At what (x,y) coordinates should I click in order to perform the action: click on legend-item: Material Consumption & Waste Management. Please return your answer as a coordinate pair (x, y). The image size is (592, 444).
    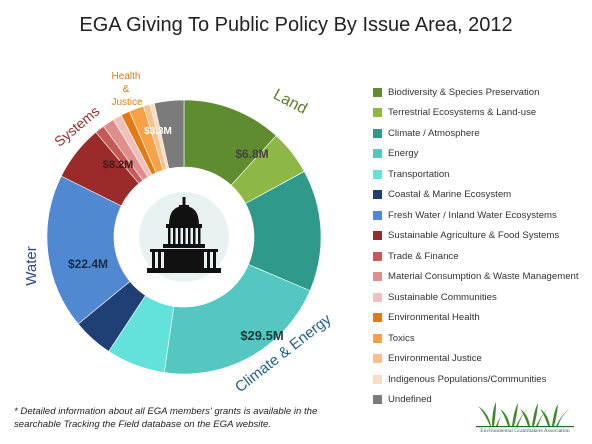
    Looking at the image, I should click on (480, 277).